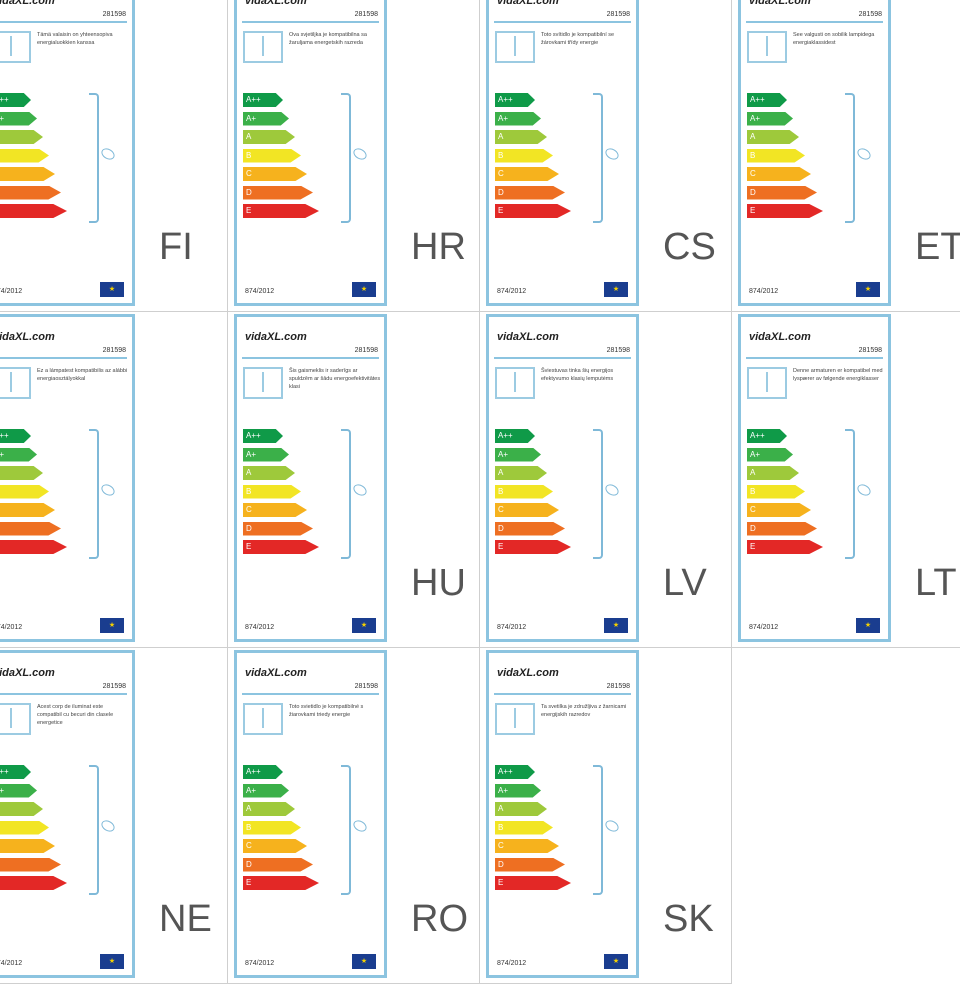  Describe the element at coordinates (438, 583) in the screenshot. I see `language-code: HU` at that location.